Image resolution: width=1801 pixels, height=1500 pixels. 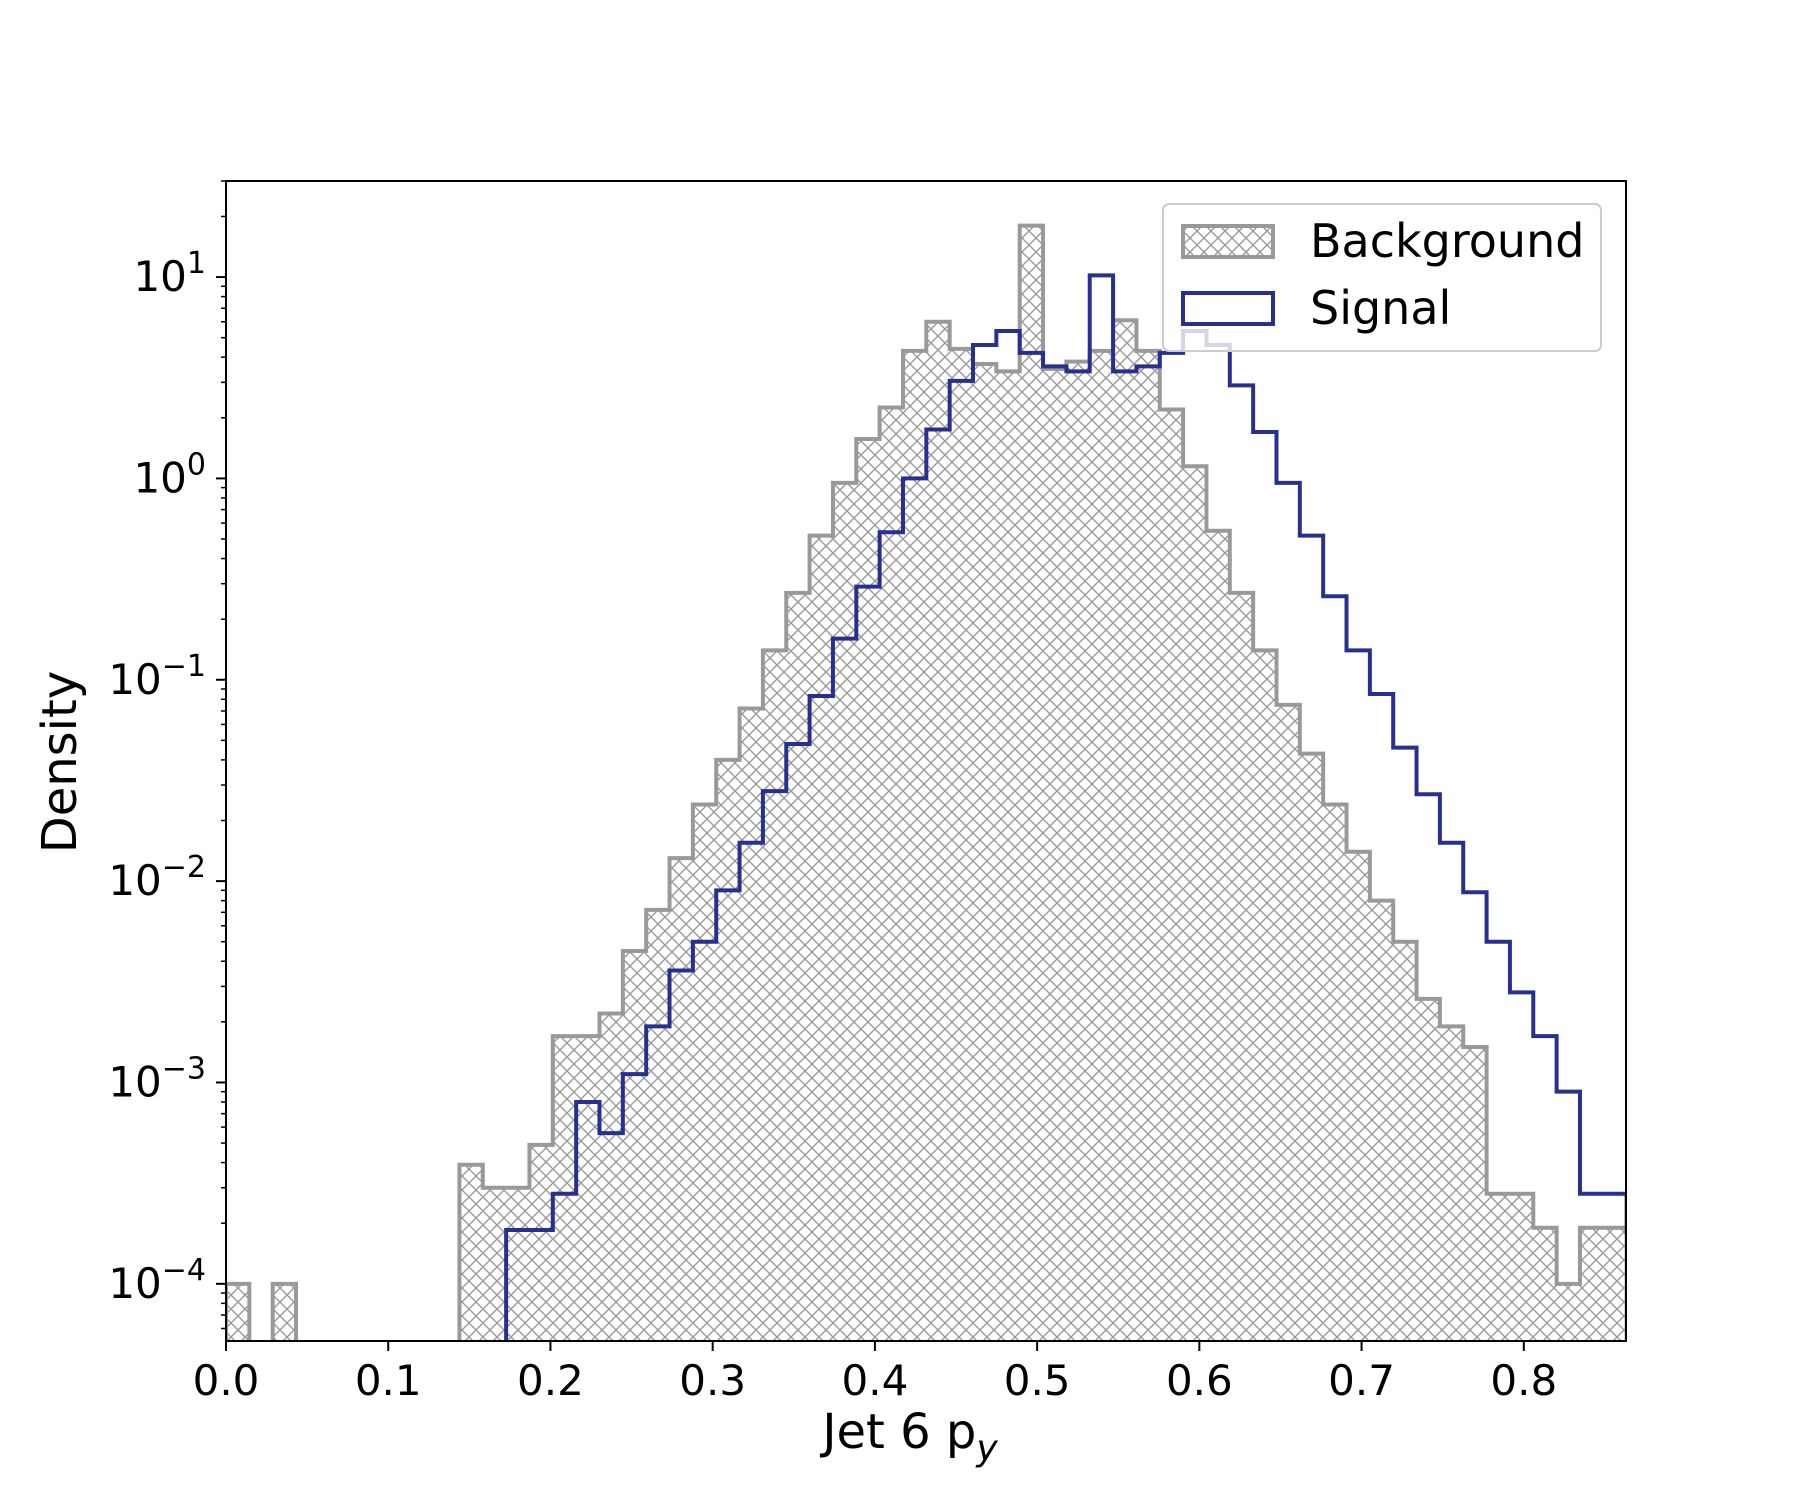 What do you see at coordinates (1361, 1380) in the screenshot?
I see `x-tick-label: 0.7` at bounding box center [1361, 1380].